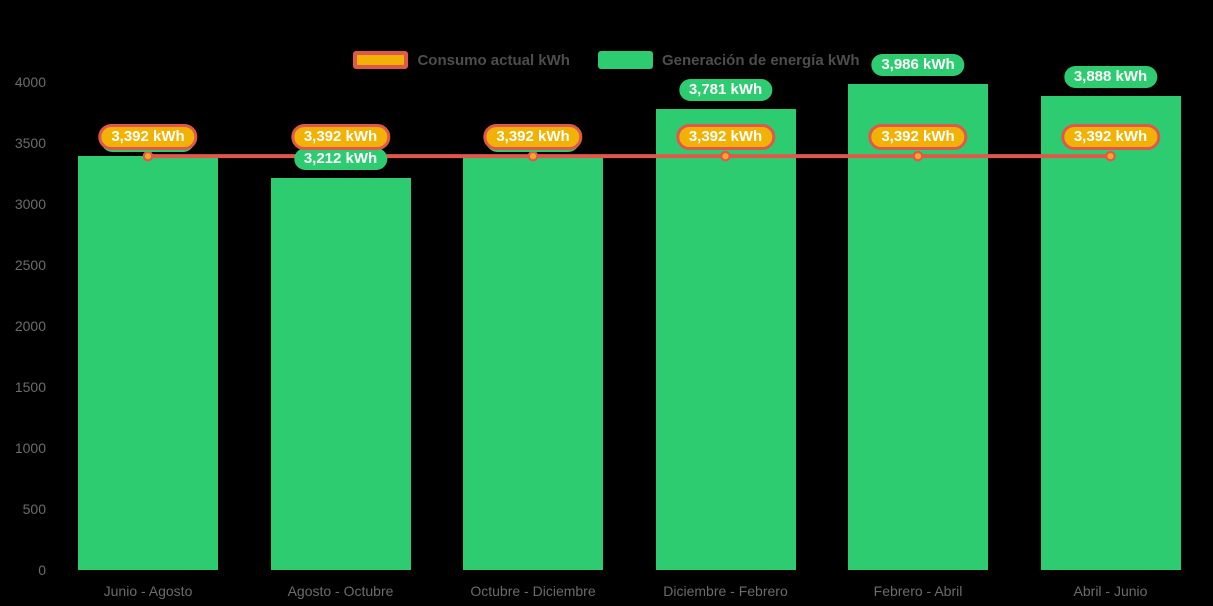  What do you see at coordinates (918, 591) in the screenshot?
I see `x-axis-label: Febrero - Abril` at bounding box center [918, 591].